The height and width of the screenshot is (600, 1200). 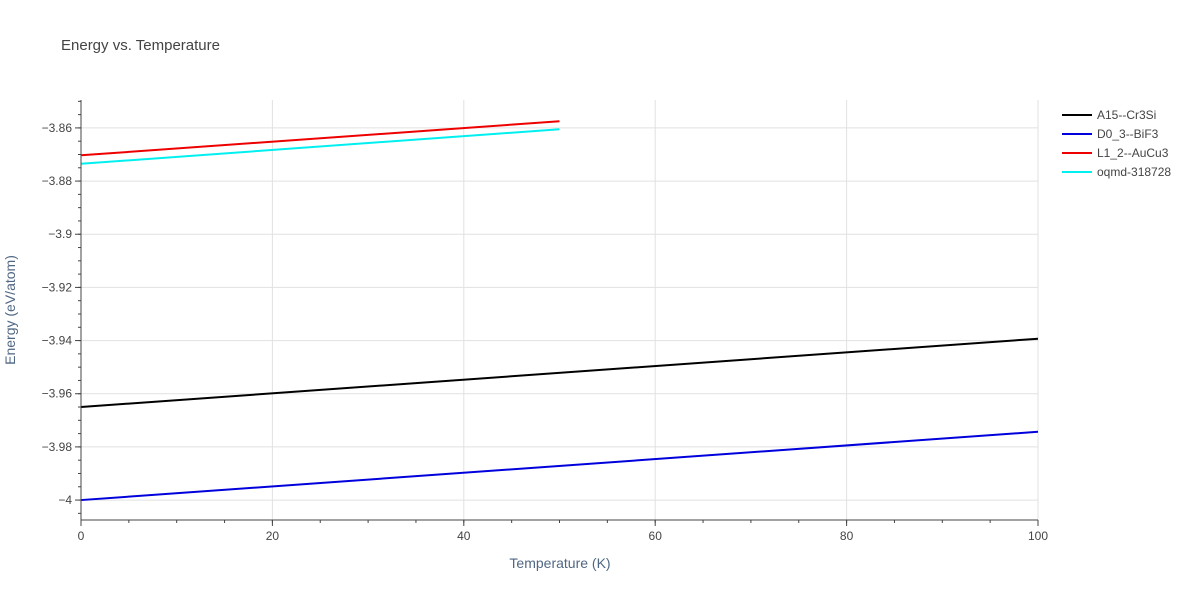 I want to click on legend-label-1: D0_3--BiF3, so click(x=1128, y=134).